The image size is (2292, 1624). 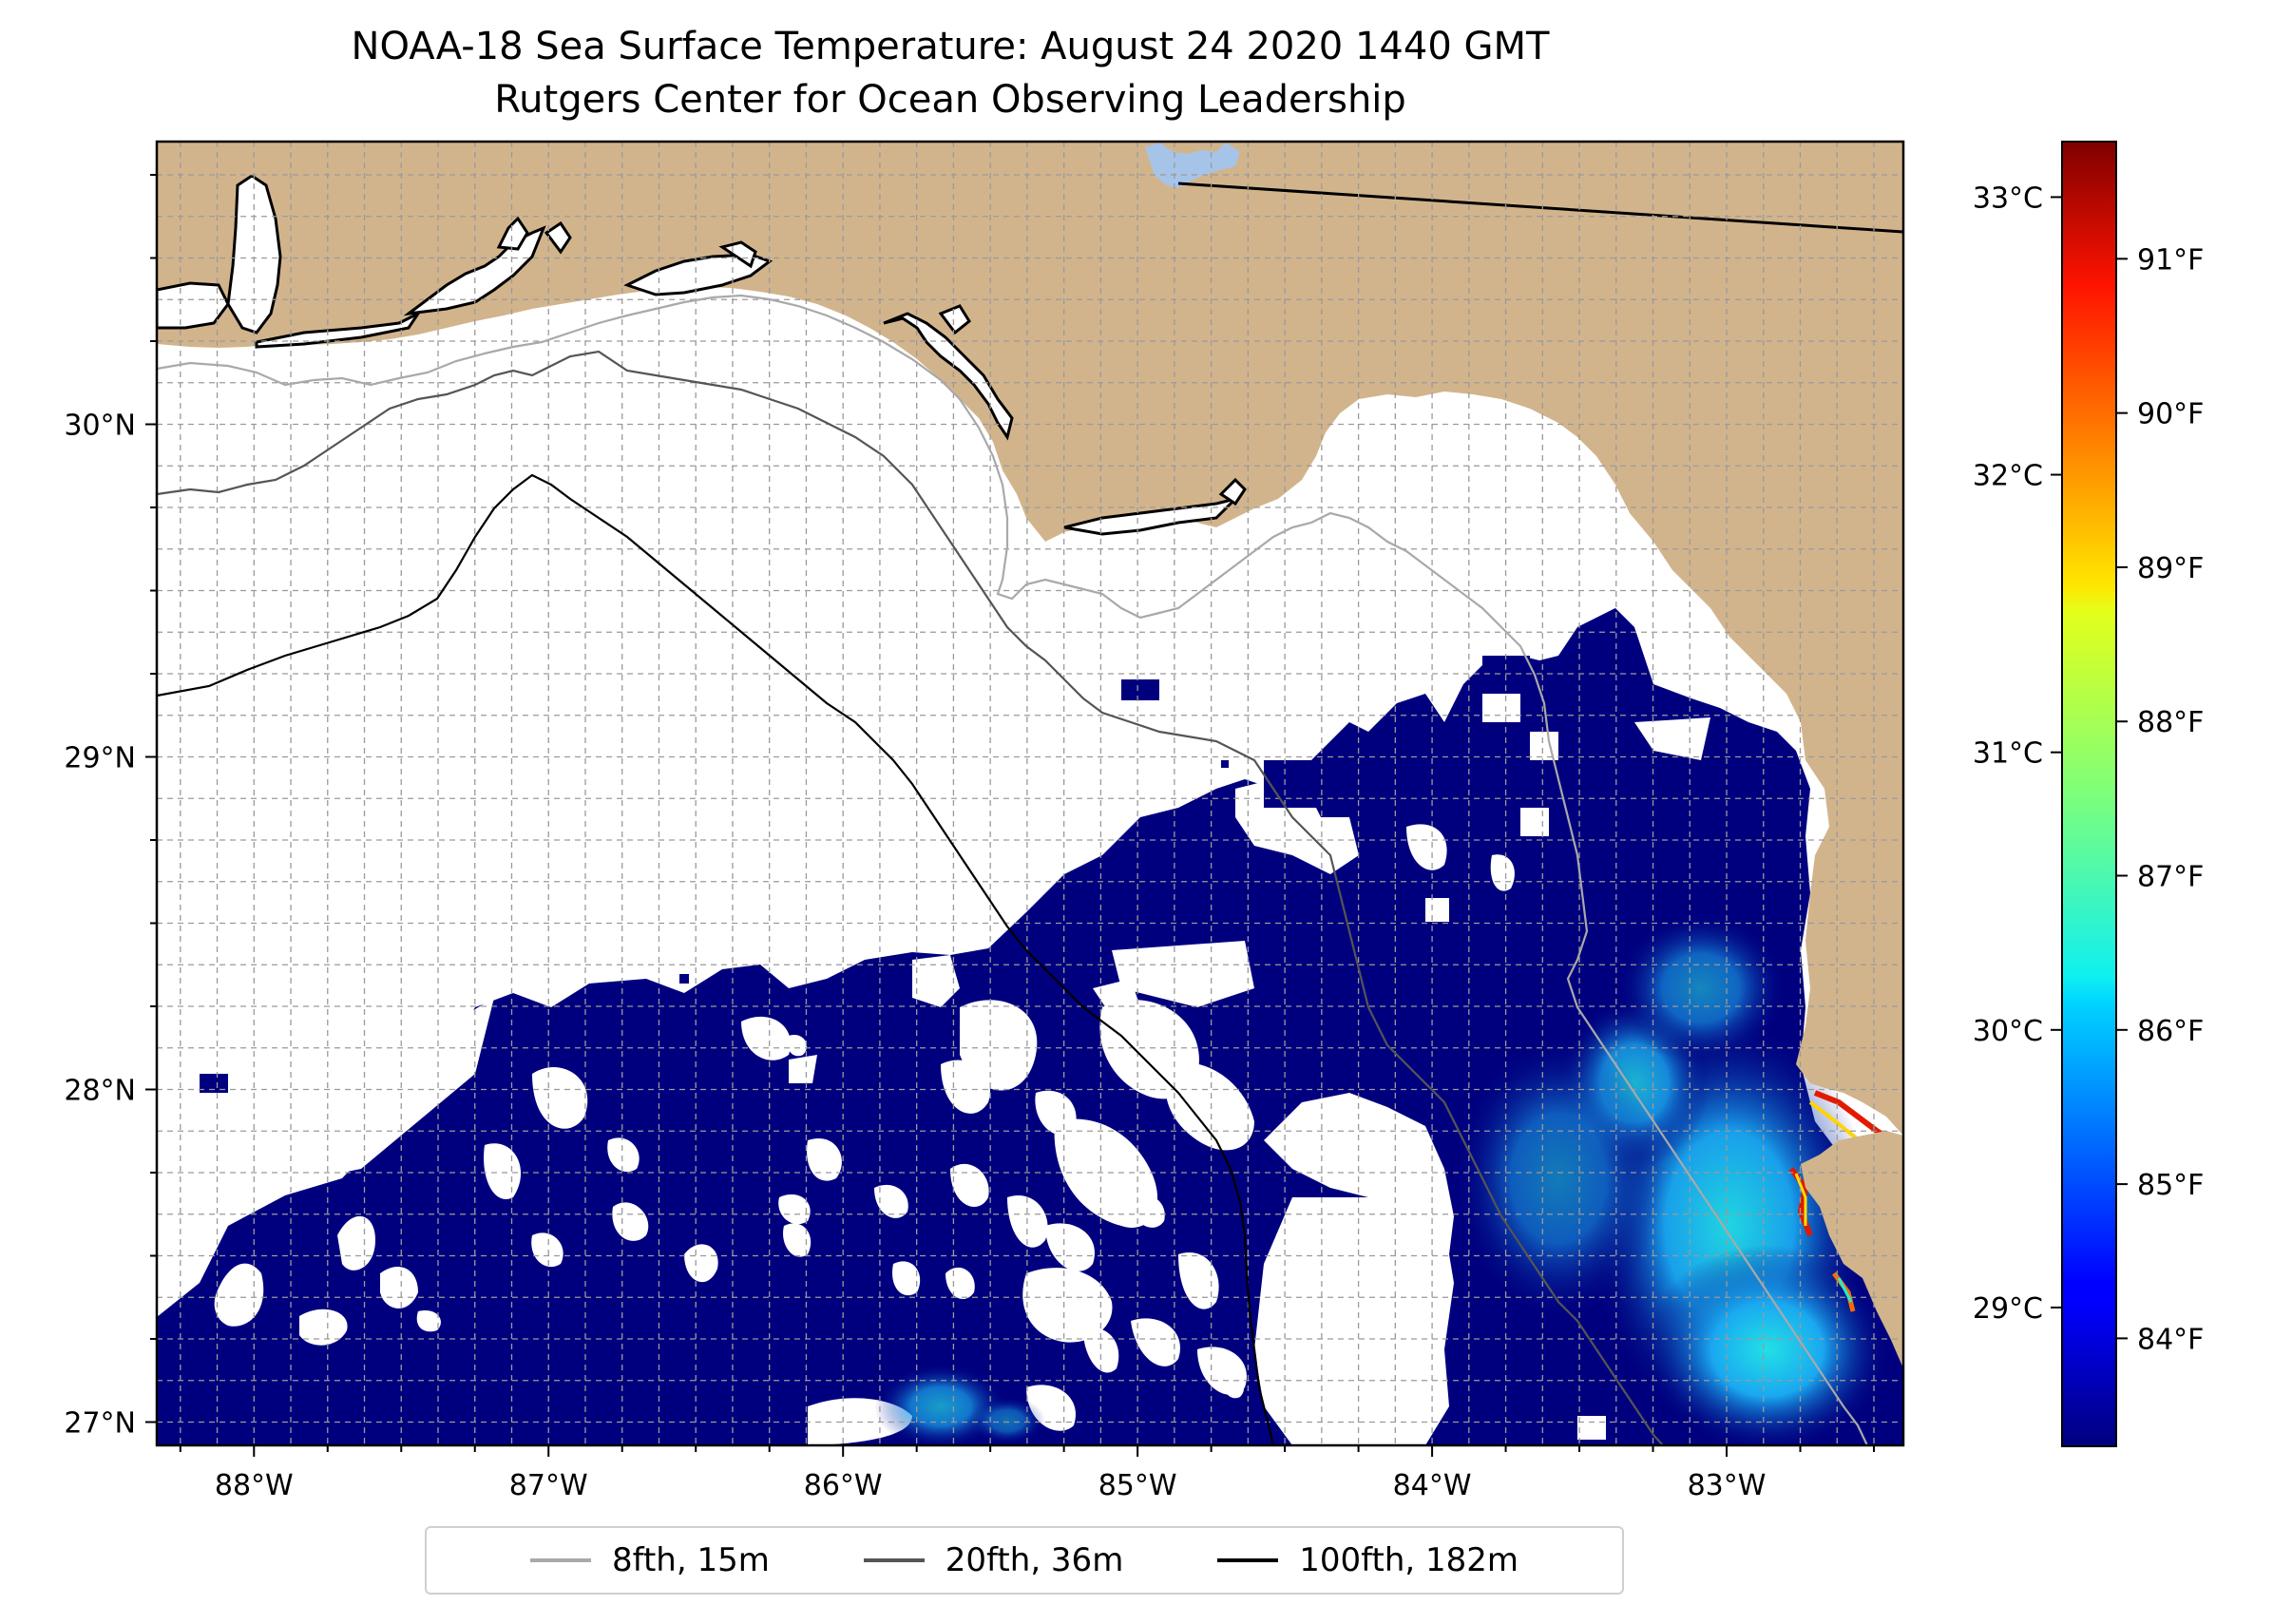 What do you see at coordinates (100, 1424) in the screenshot?
I see `lat-tick-label: 27°N` at bounding box center [100, 1424].